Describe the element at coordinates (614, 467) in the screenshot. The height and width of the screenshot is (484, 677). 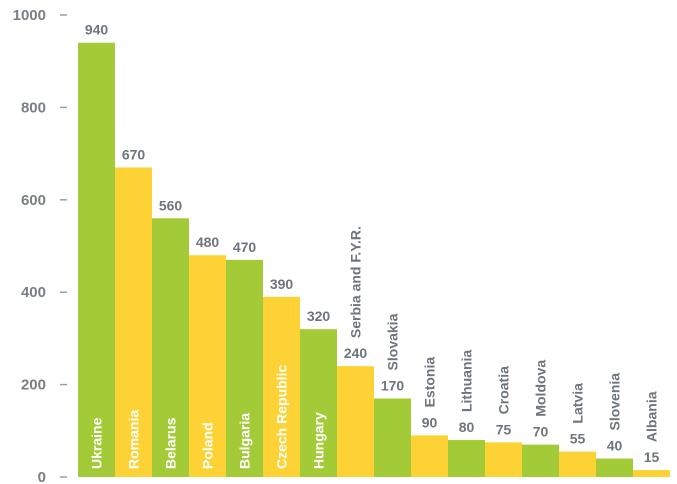
I see `bar-slovenia` at that location.